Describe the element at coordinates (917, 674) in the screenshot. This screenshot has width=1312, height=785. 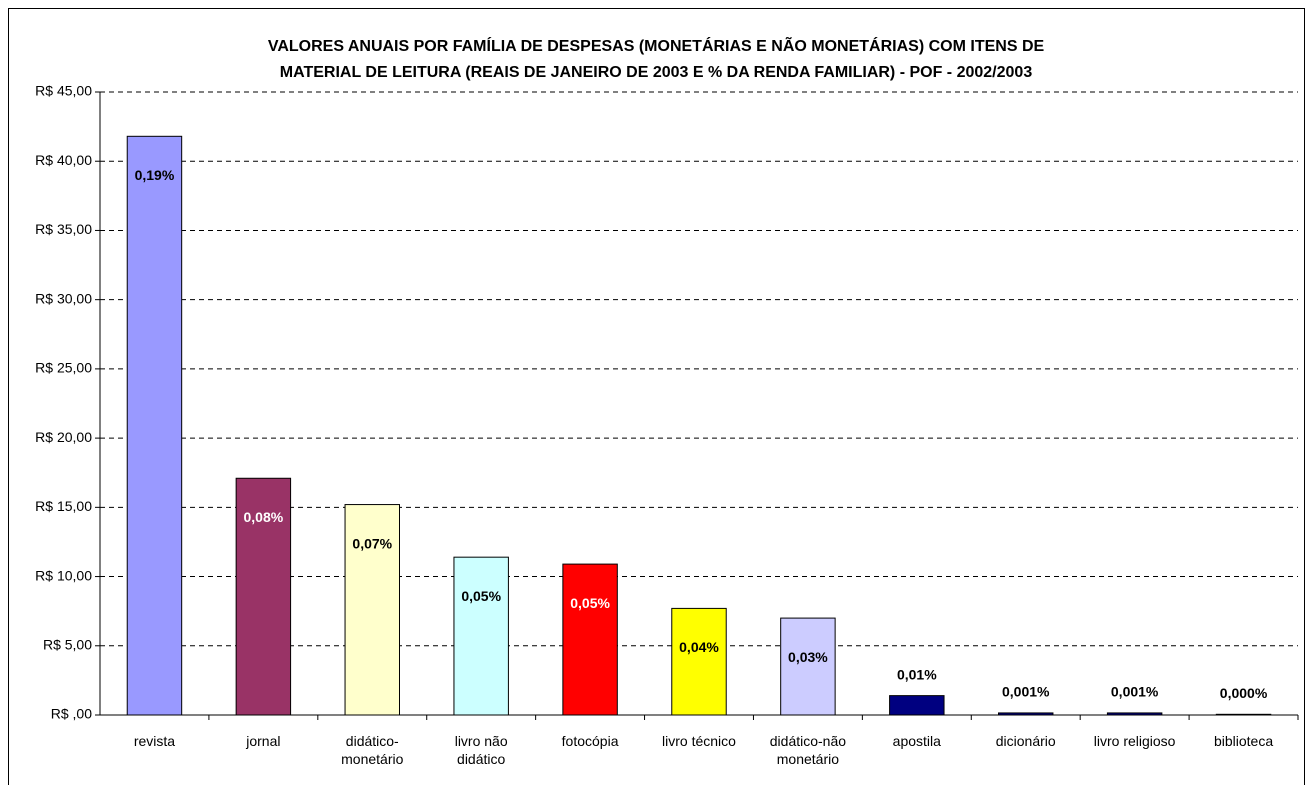
I see `data-label: 0,01%` at that location.